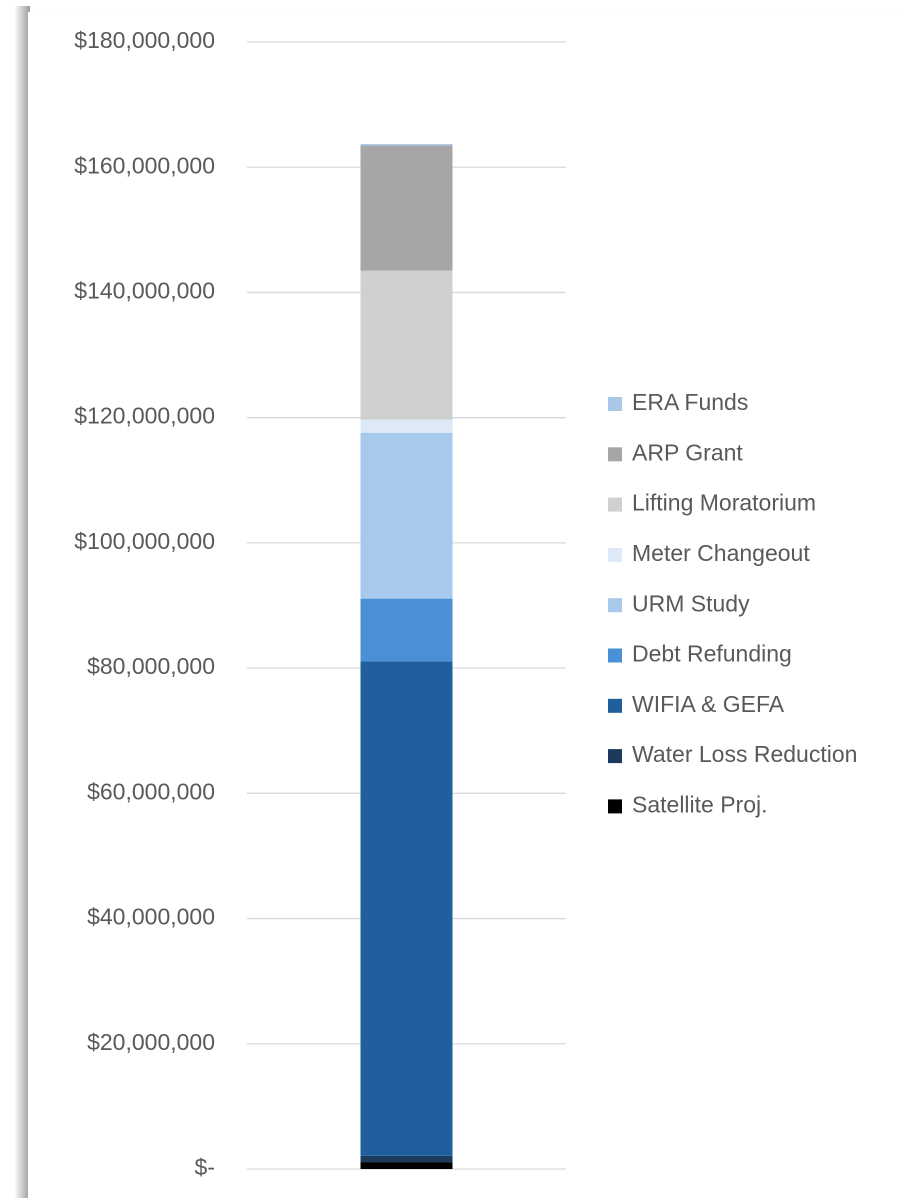 The width and height of the screenshot is (902, 1198). Describe the element at coordinates (708, 704) in the screenshot. I see `legend-label: WIFIA & GEFA` at that location.